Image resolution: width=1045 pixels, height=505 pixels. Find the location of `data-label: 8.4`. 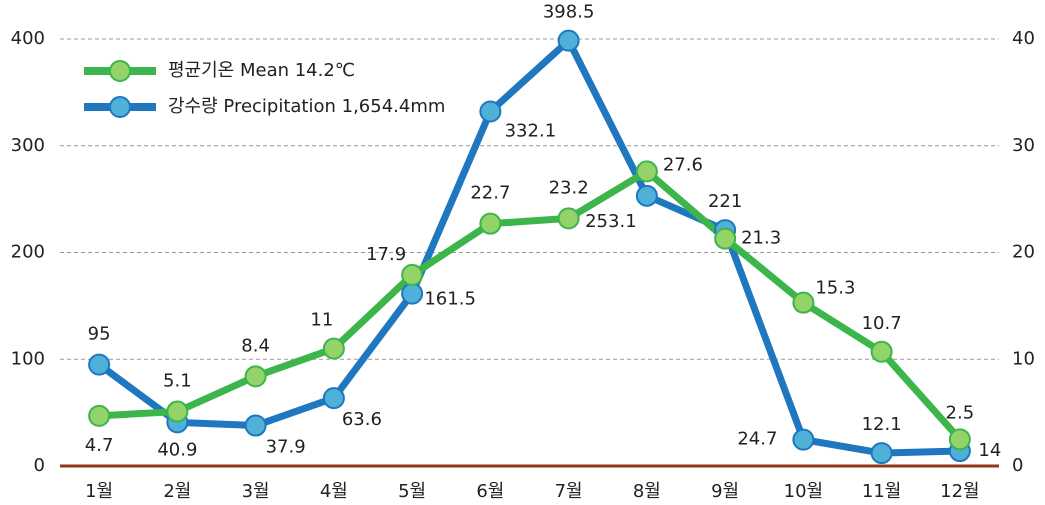

data-label: 8.4 is located at coordinates (255, 345).